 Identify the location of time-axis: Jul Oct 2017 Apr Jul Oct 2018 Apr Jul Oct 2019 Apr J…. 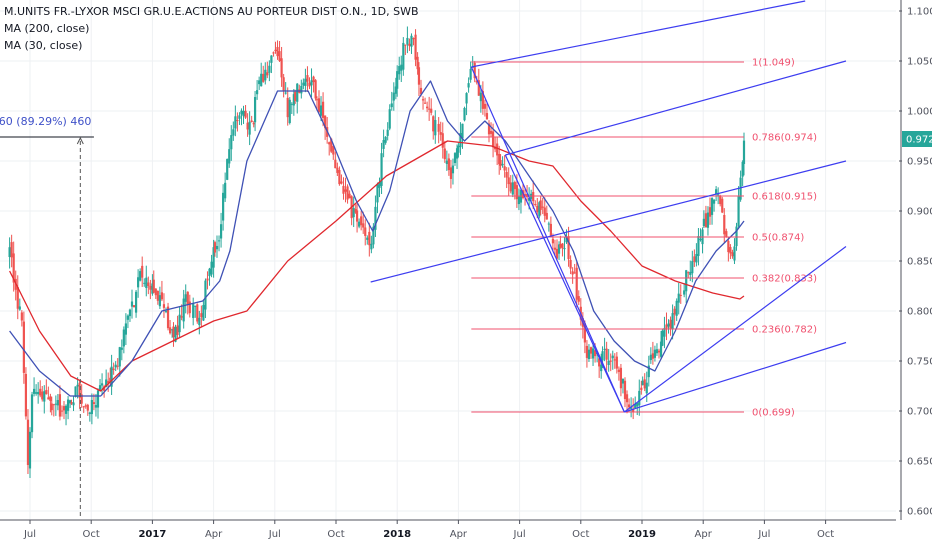
(448, 529).